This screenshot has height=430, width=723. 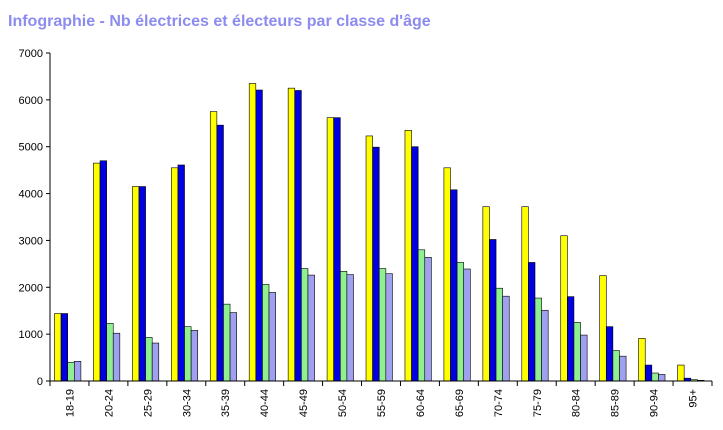 What do you see at coordinates (226, 403) in the screenshot?
I see `x-tick-label: 35-39` at bounding box center [226, 403].